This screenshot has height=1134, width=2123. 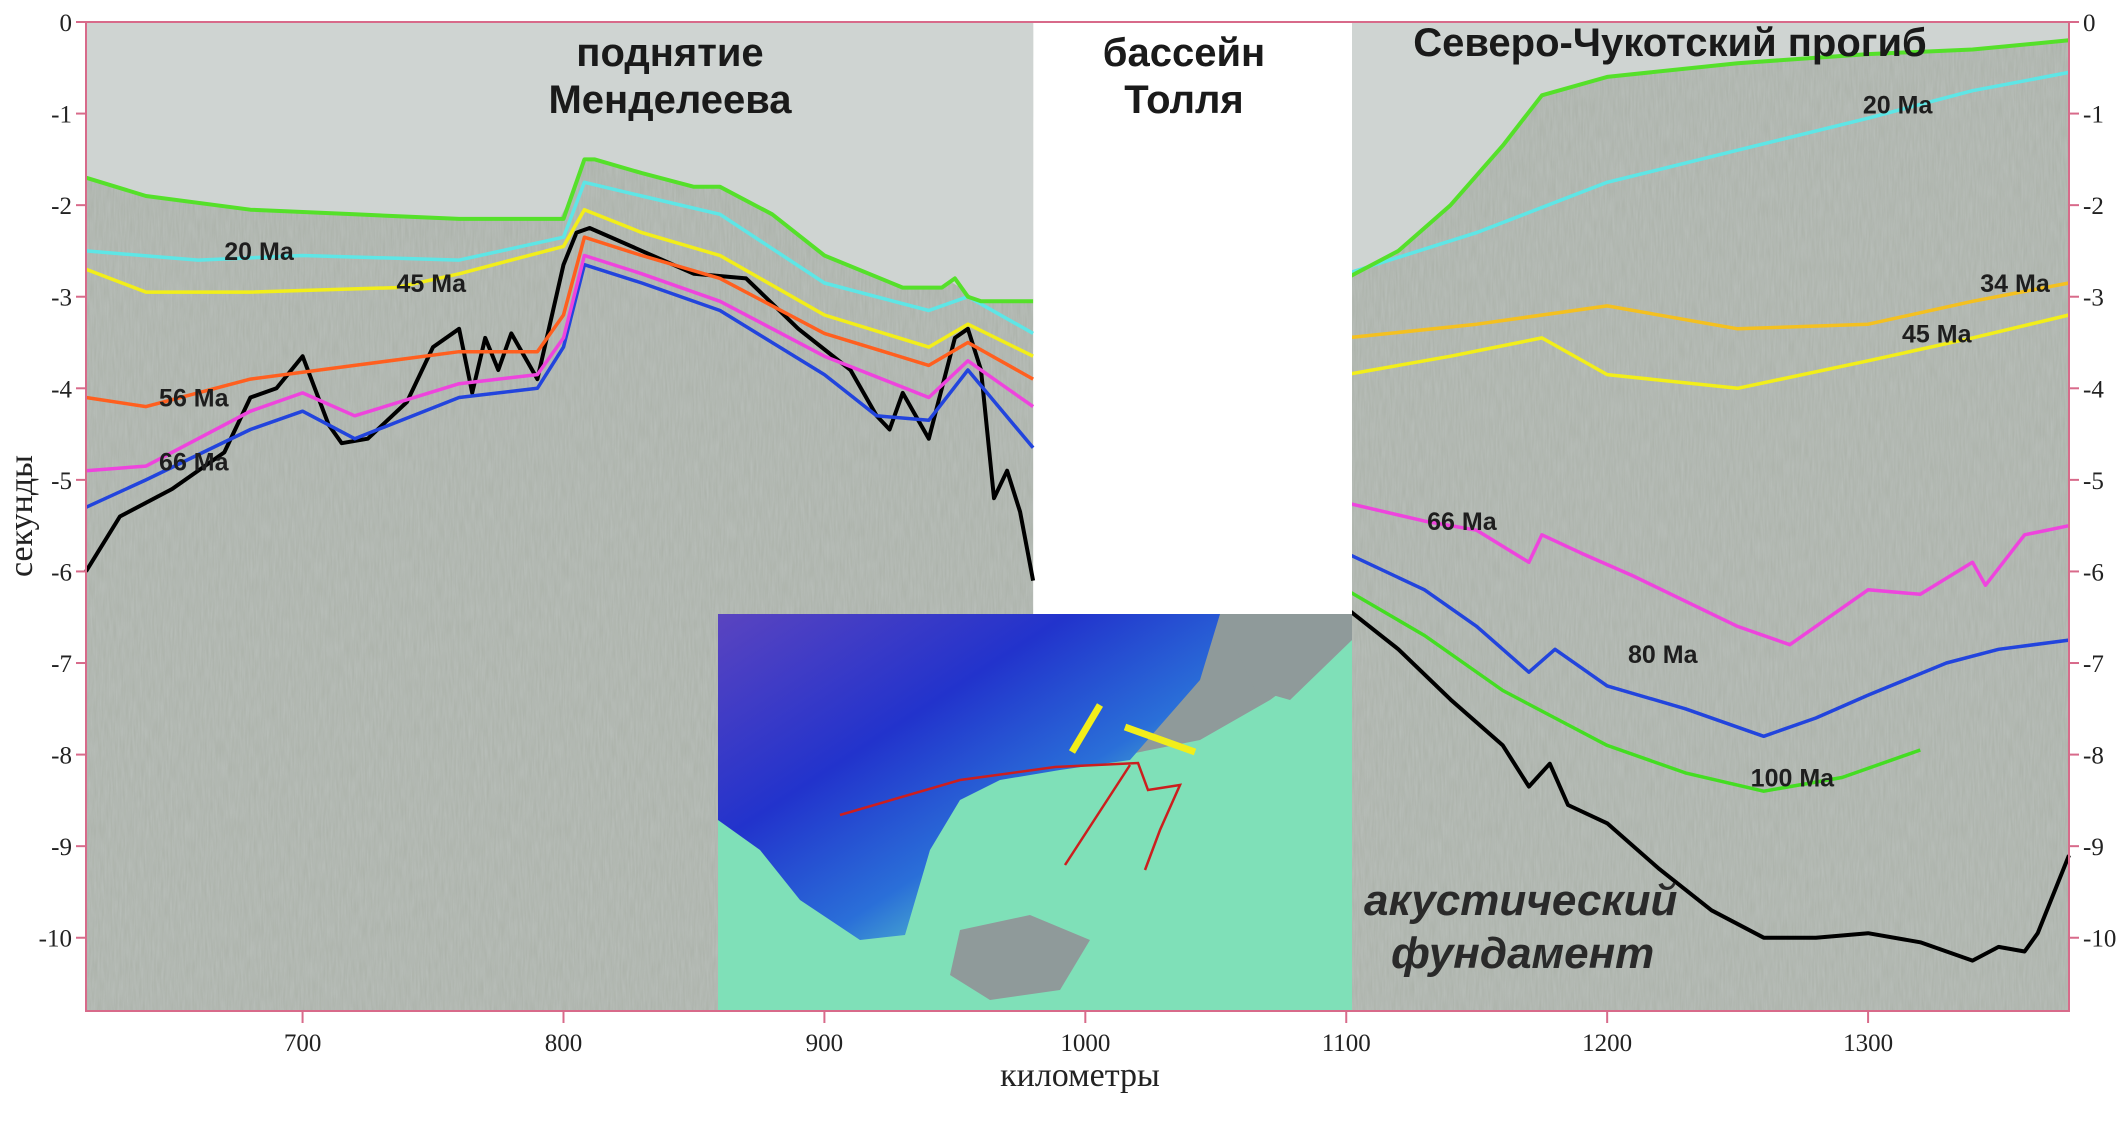 I want to click on map-deep-basin, so click(x=969, y=777).